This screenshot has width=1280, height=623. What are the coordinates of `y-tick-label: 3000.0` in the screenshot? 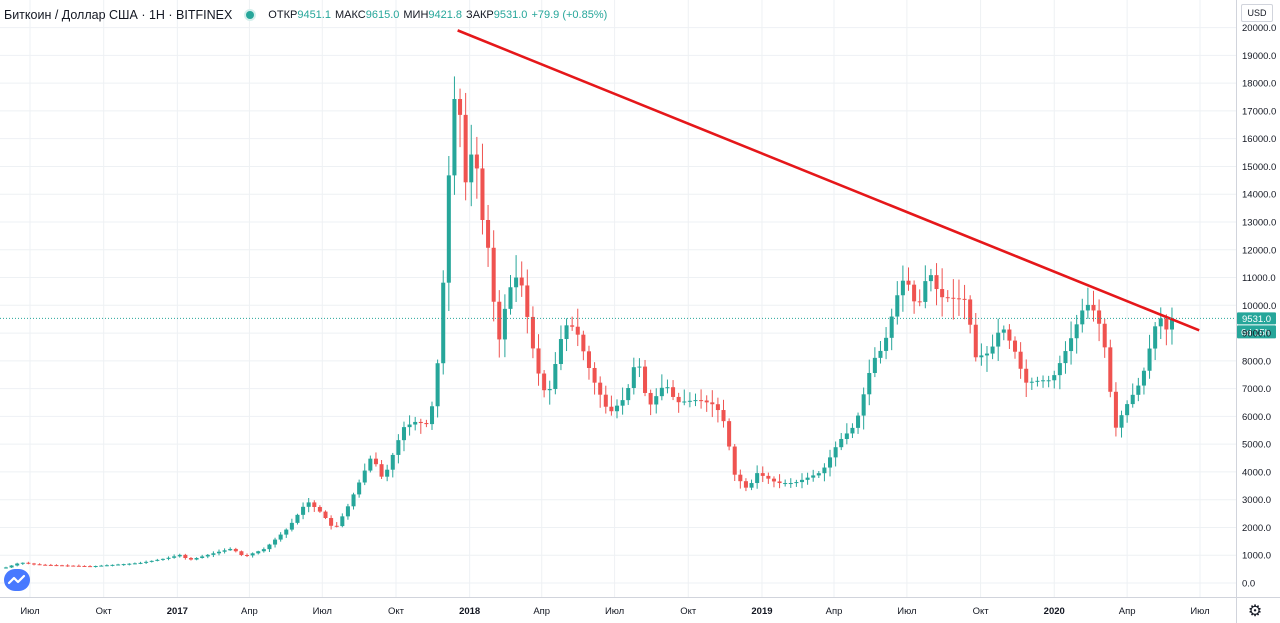 It's located at (1256, 500).